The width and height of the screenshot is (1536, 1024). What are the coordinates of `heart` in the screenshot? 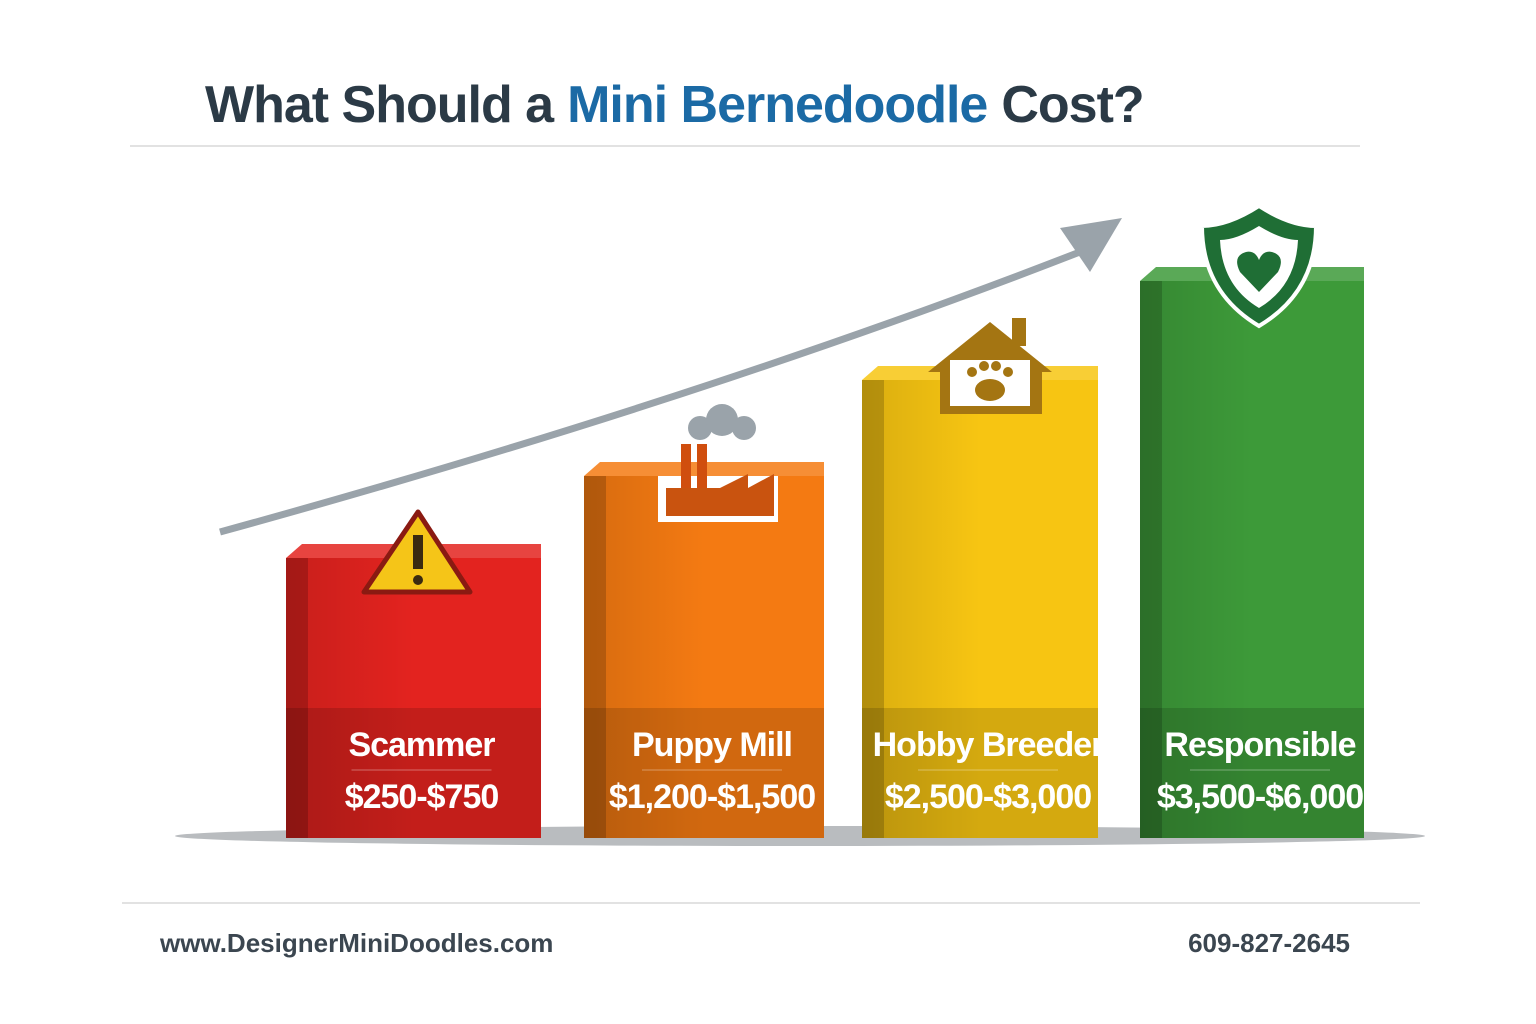 It's located at (1259, 271).